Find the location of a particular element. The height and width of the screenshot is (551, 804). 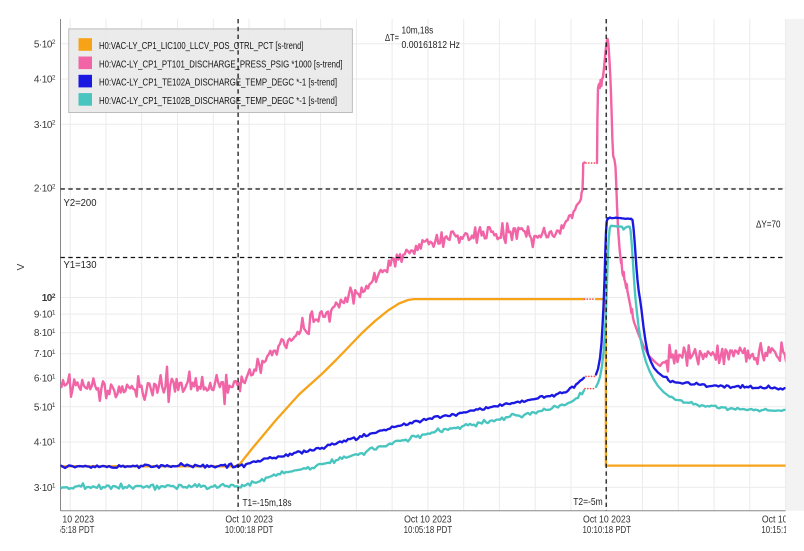

svg-text: 102 is located at coordinates (49, 298).